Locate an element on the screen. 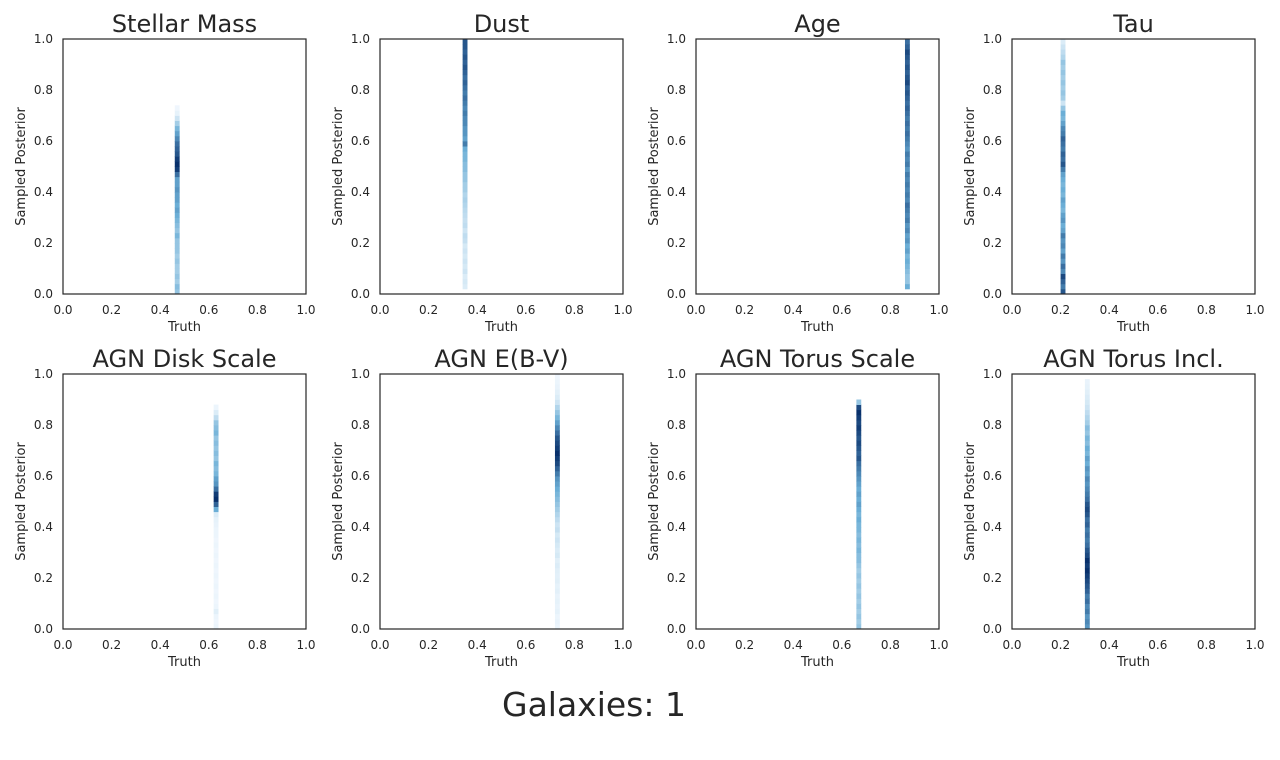  y-tick-label: 0.0 is located at coordinates (360, 294).